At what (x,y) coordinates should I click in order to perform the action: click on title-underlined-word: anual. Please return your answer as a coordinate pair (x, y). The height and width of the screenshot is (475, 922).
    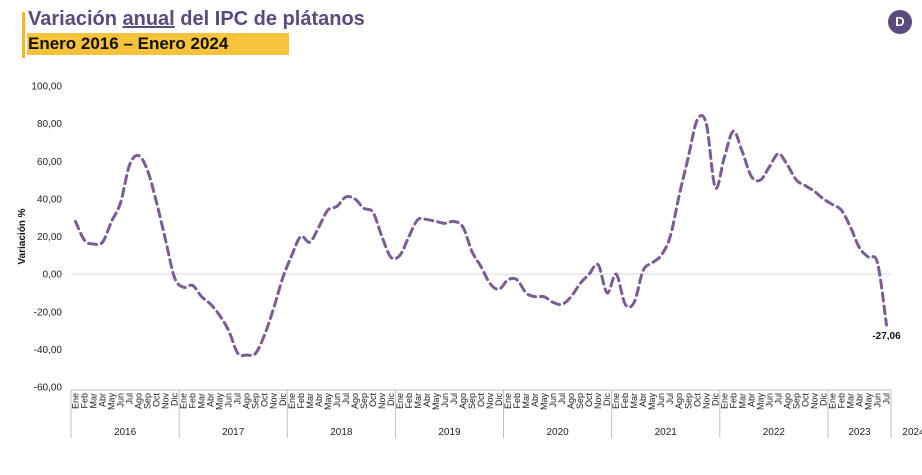
    Looking at the image, I should click on (148, 19).